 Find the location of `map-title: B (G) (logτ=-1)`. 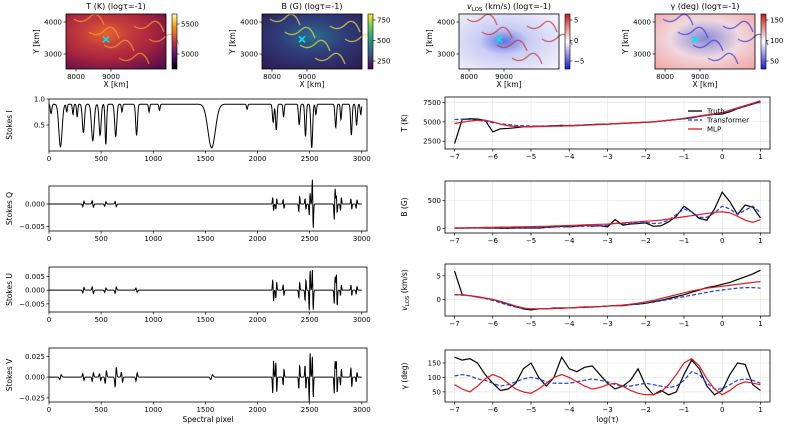

map-title: B (G) (logτ=-1) is located at coordinates (312, 6).